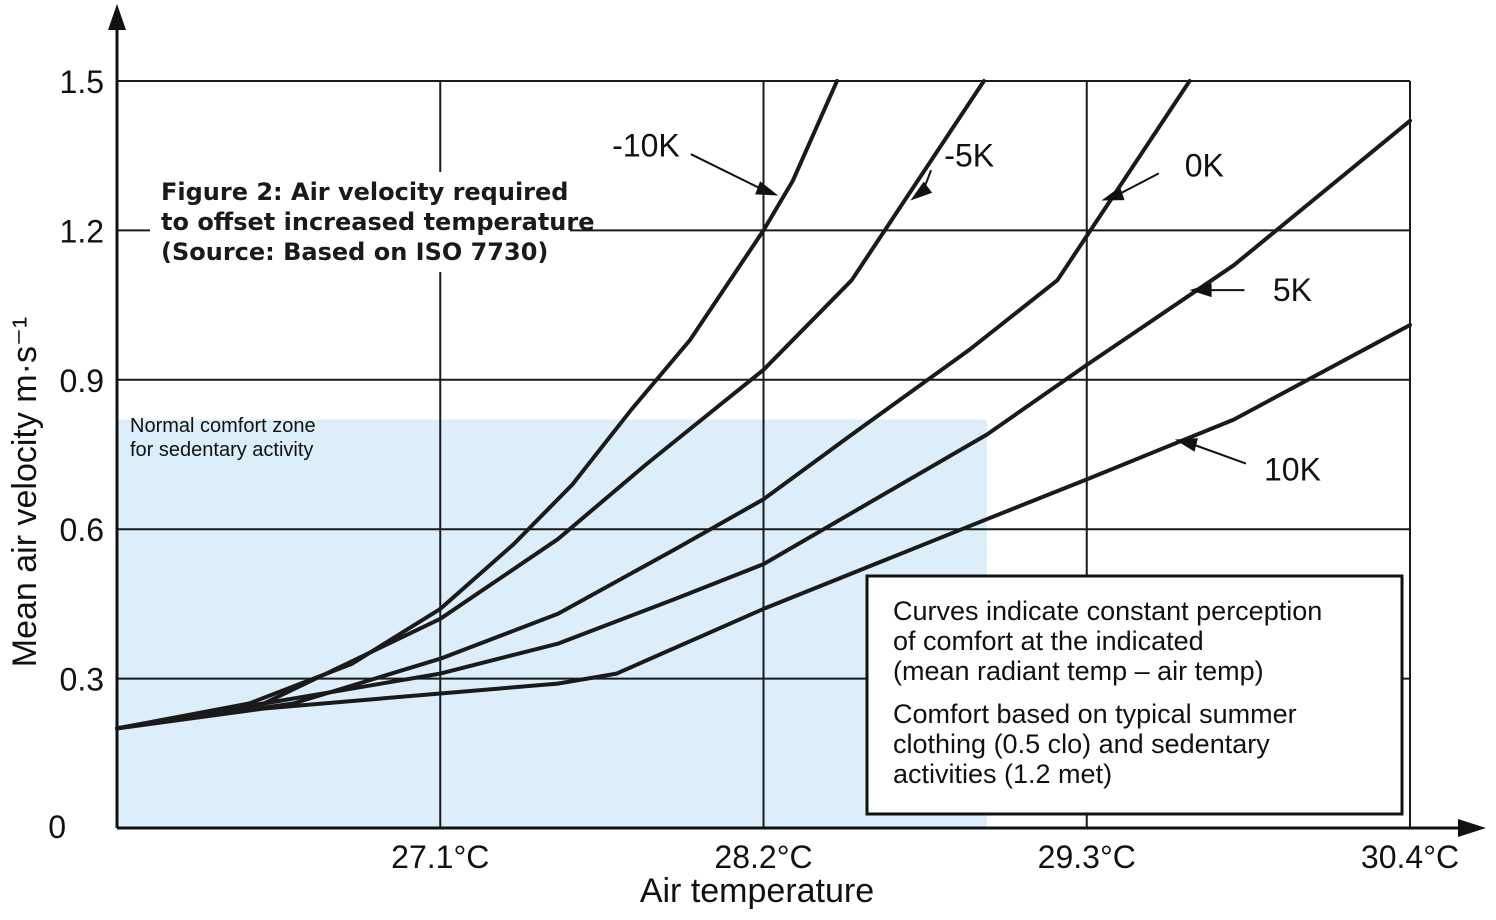 The height and width of the screenshot is (920, 1496). I want to click on figure-title-line-1: Figure 2: Air velocity required, so click(364, 192).